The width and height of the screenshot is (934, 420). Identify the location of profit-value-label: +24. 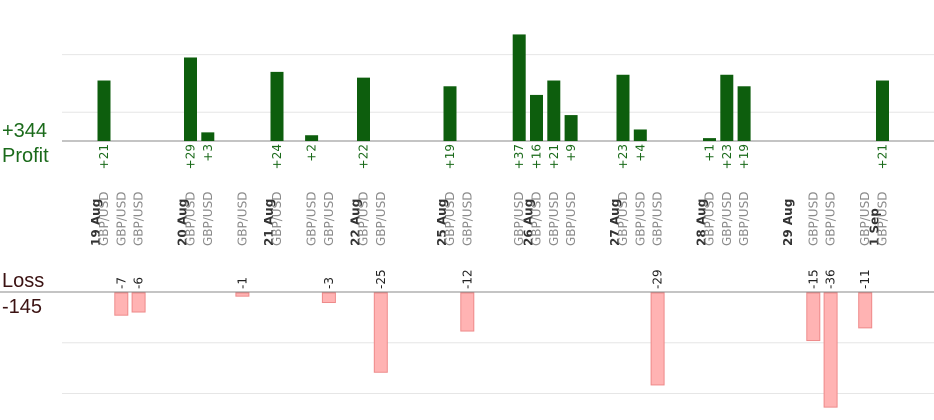
(277, 156).